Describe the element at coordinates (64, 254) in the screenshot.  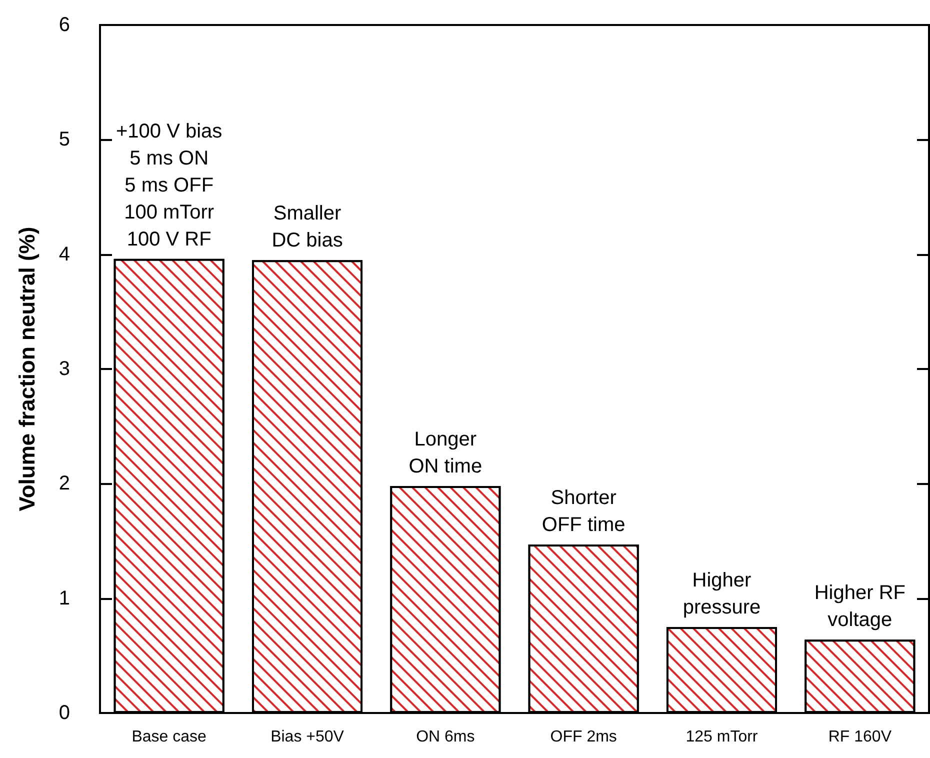
I see `y-tick-label: 4` at that location.